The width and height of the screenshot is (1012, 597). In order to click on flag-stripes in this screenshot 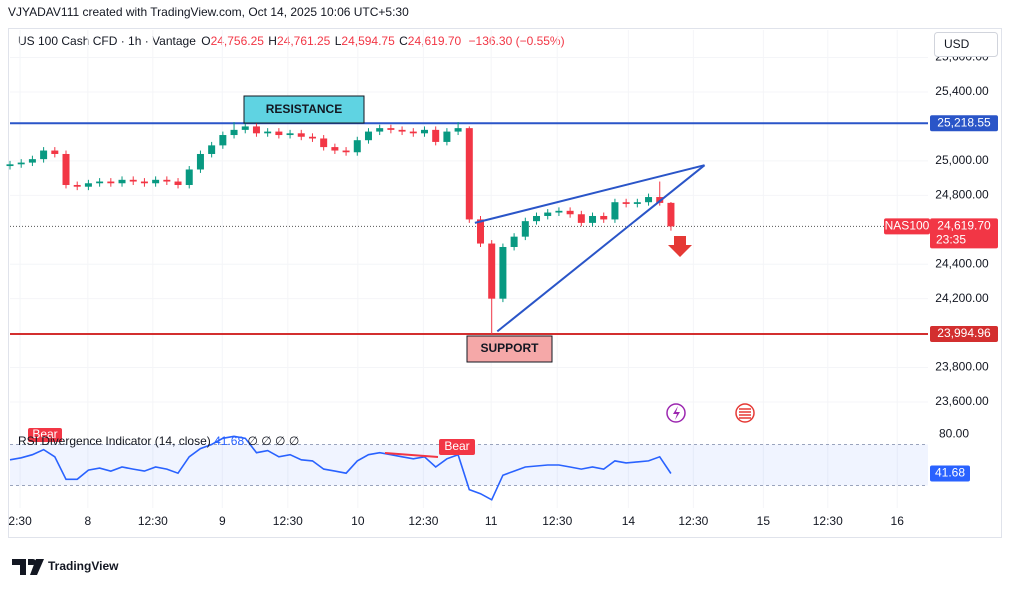, I will do `click(745, 413)`.